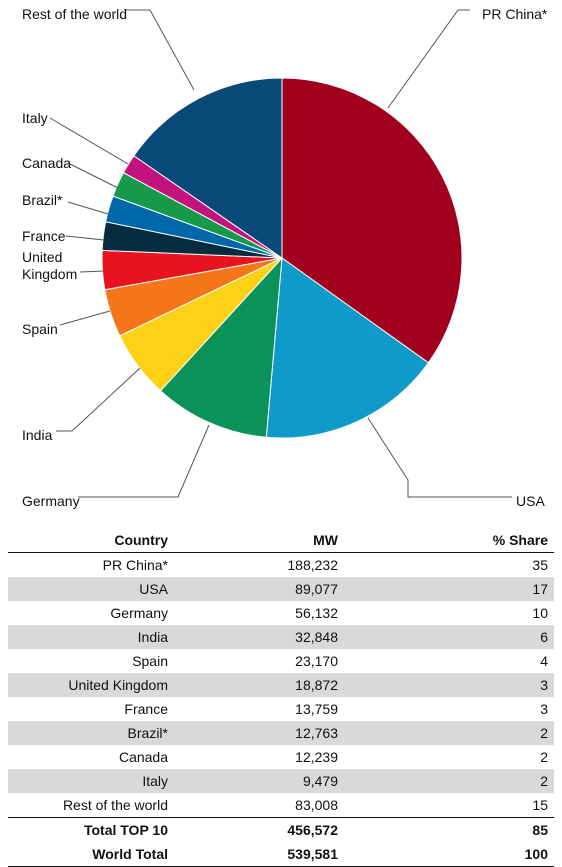  Describe the element at coordinates (281, 757) in the screenshot. I see `table-row: Canada 12,239 2` at that location.